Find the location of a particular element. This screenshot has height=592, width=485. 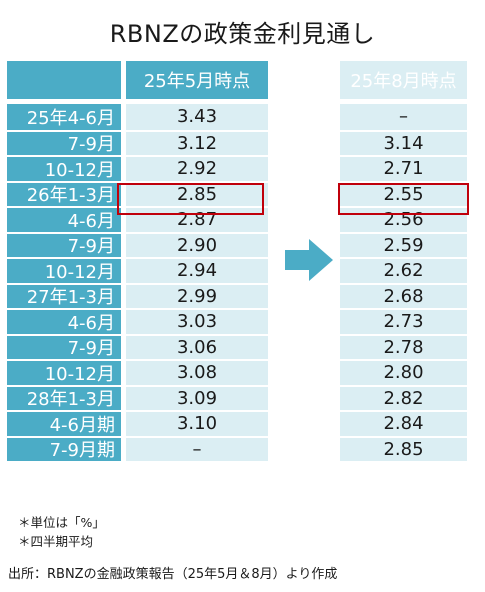

column-header-may: 25年5月時点 is located at coordinates (197, 80).